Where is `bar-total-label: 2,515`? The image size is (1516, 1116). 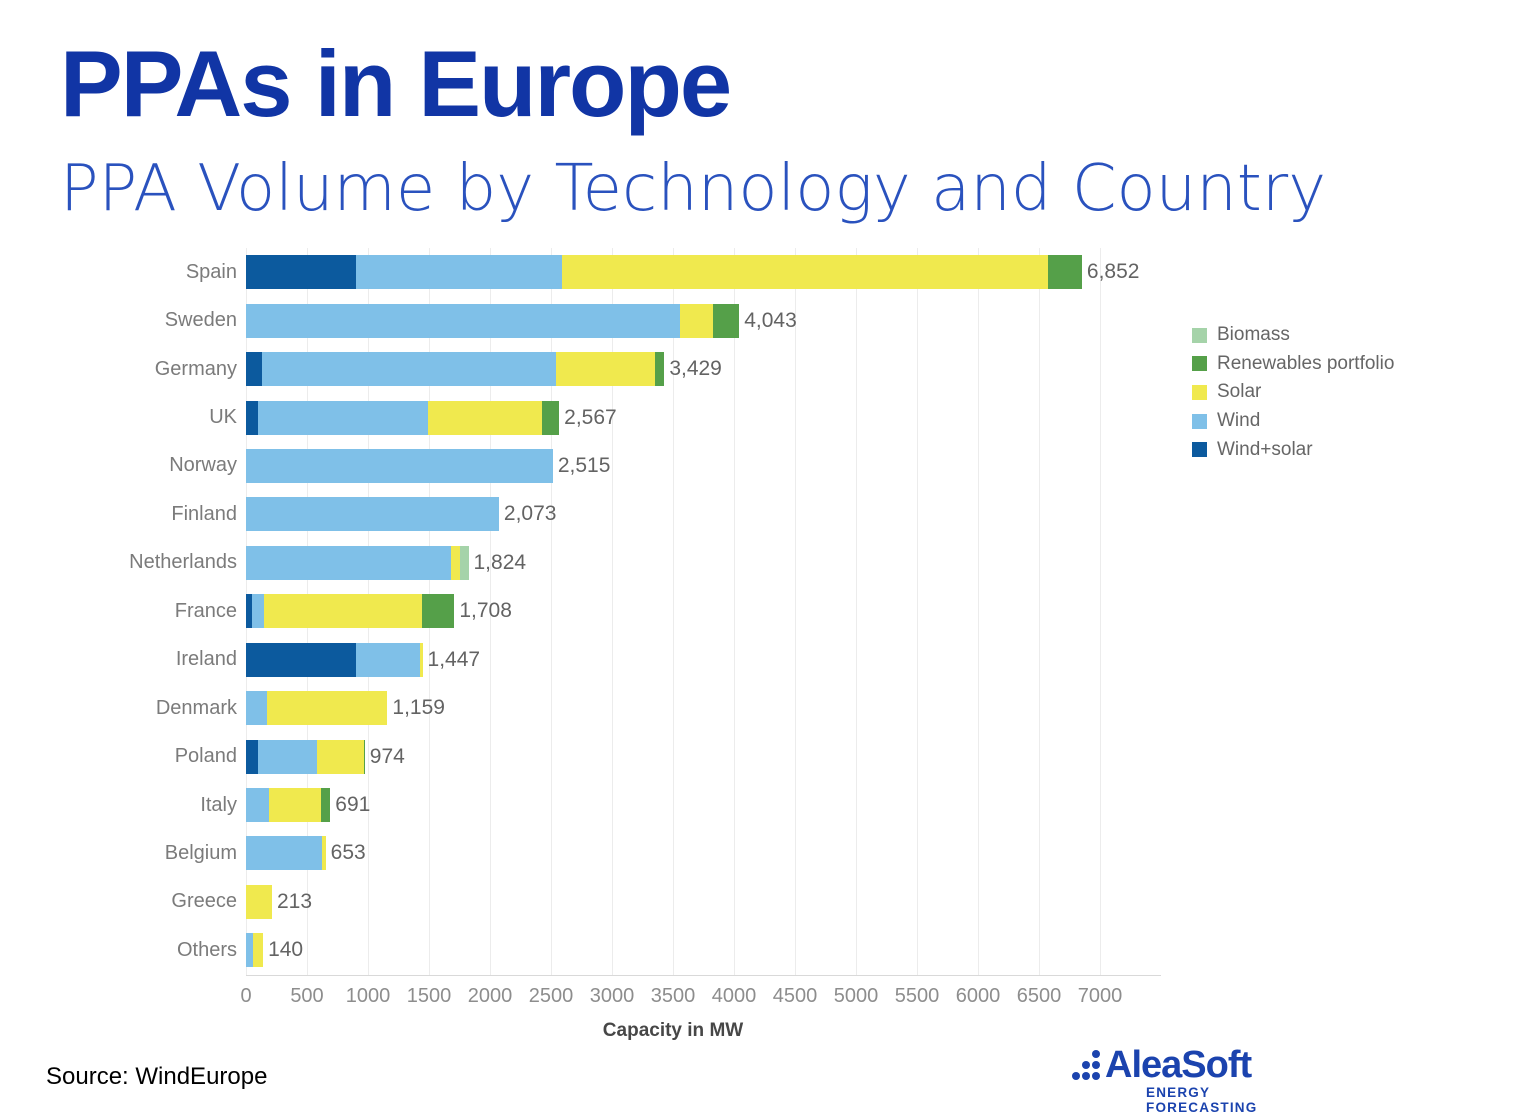
bar-total-label: 2,515 is located at coordinates (584, 465).